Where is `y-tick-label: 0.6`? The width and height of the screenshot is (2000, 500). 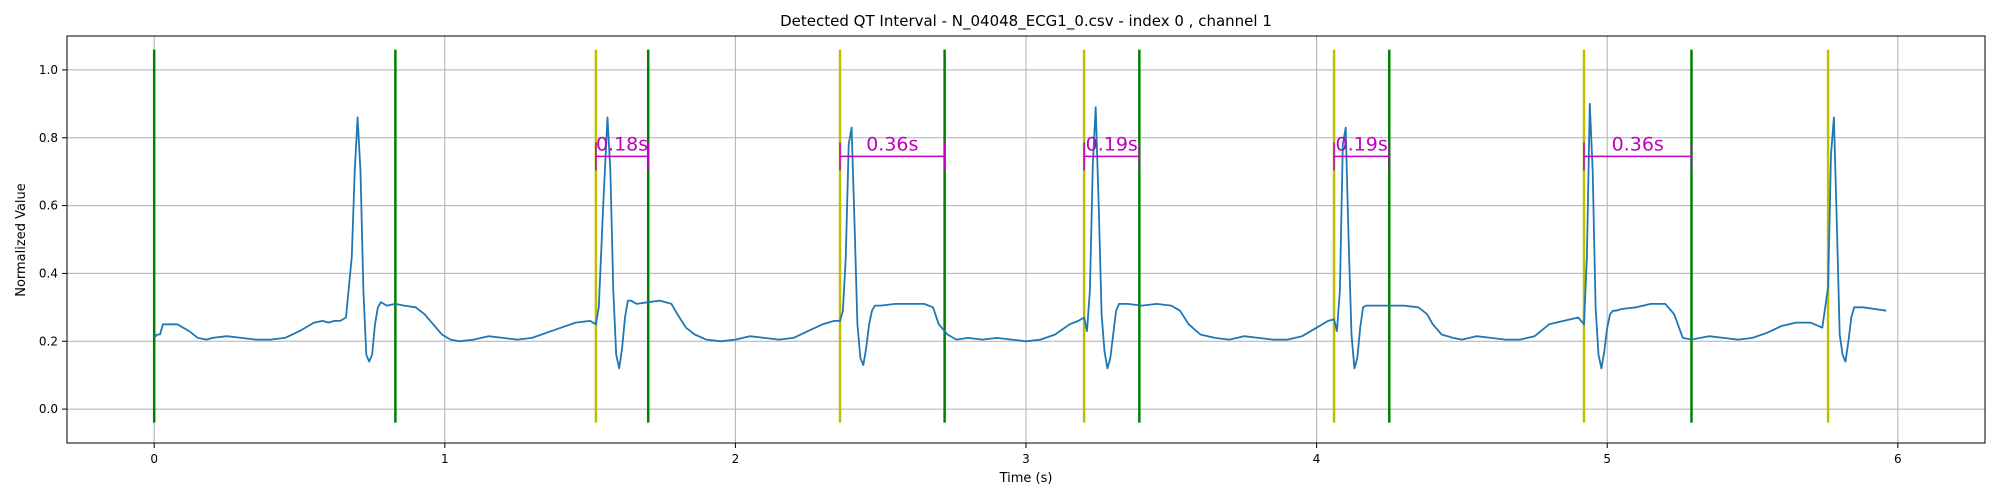
y-tick-label: 0.6 is located at coordinates (48, 206).